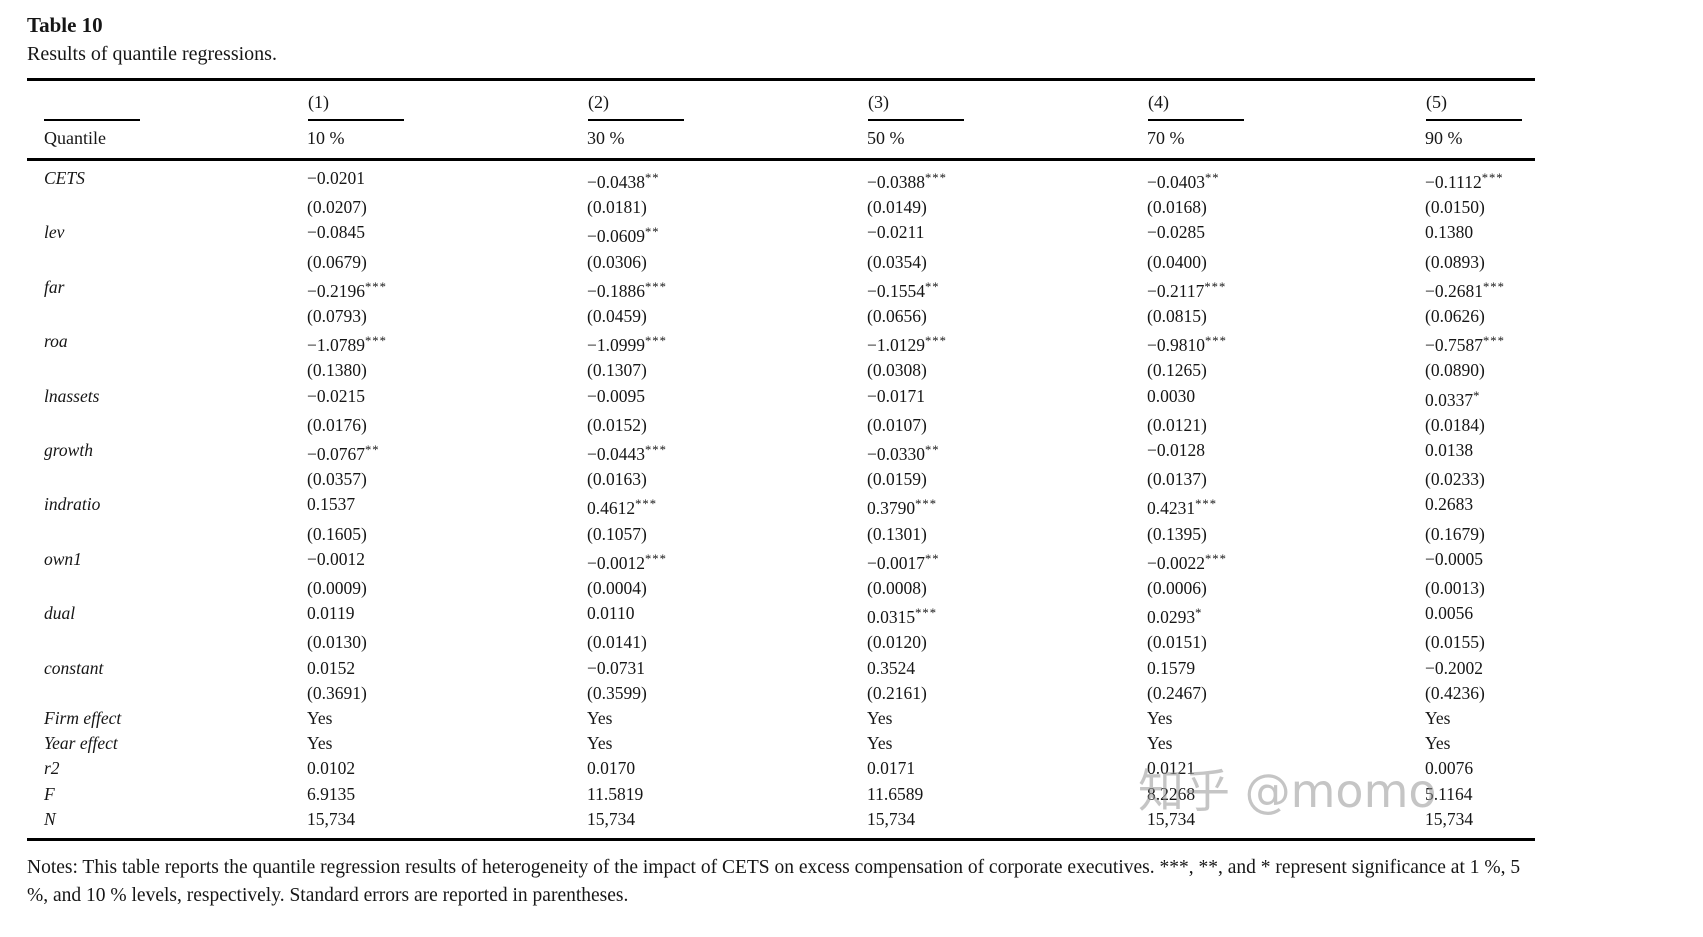 This screenshot has height=937, width=1703. I want to click on variable-label: Year effect, so click(81, 743).